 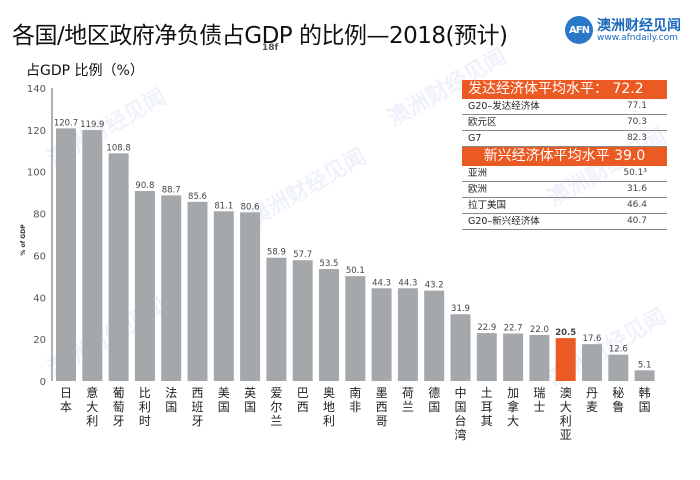 I want to click on category-label: 西班牙, so click(x=197, y=407).